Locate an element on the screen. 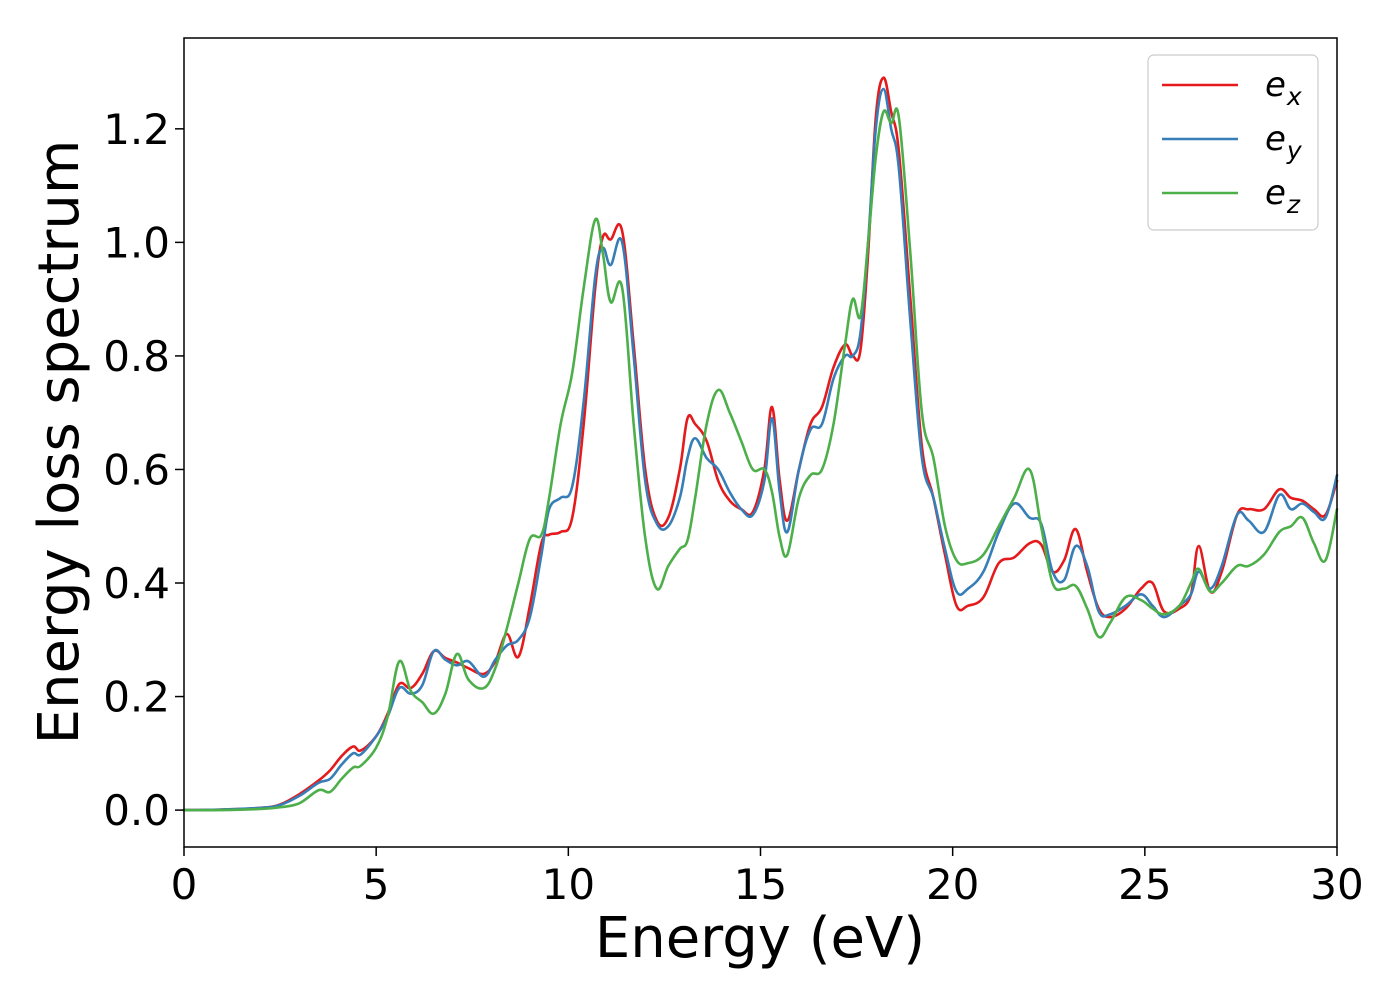 This screenshot has height=1000, width=1400. y-tick-label: 0.2 is located at coordinates (136, 697).